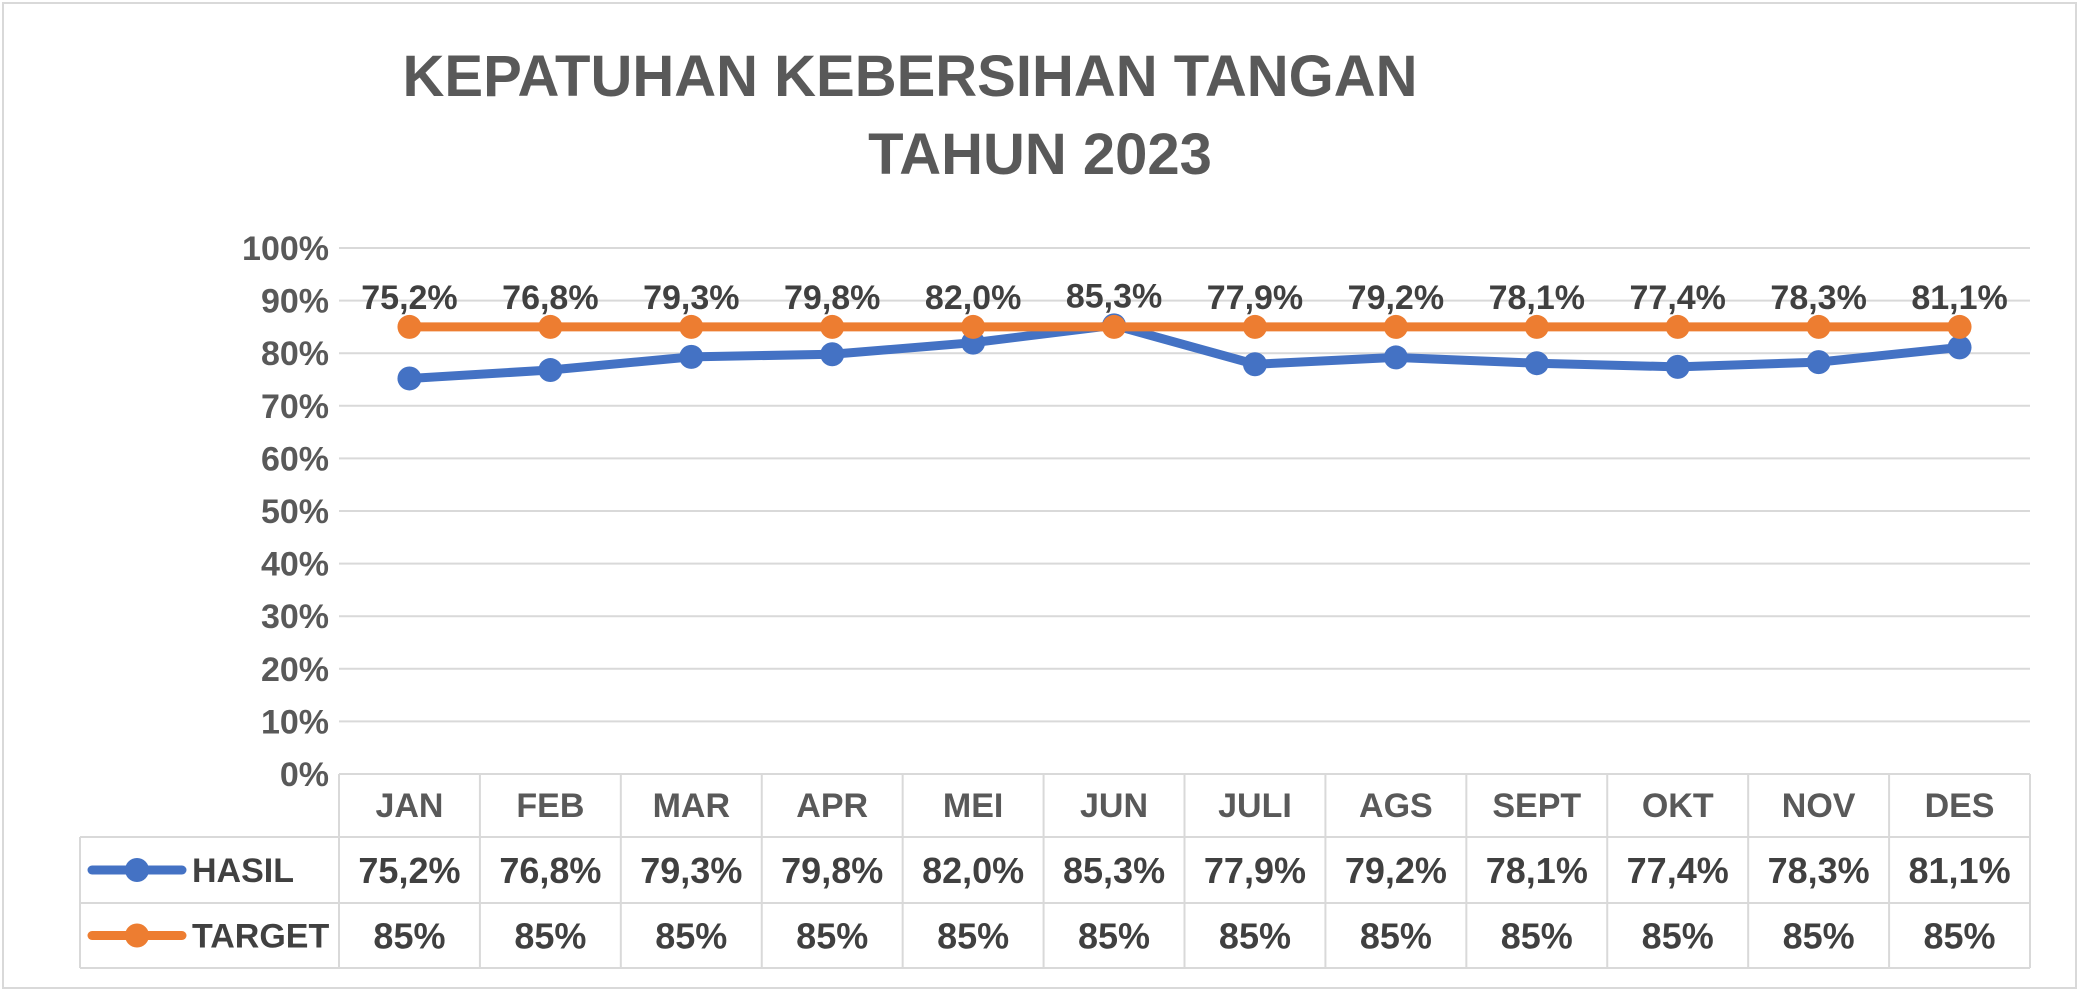 The width and height of the screenshot is (2081, 993). I want to click on data-label: 85,3%, so click(1114, 296).